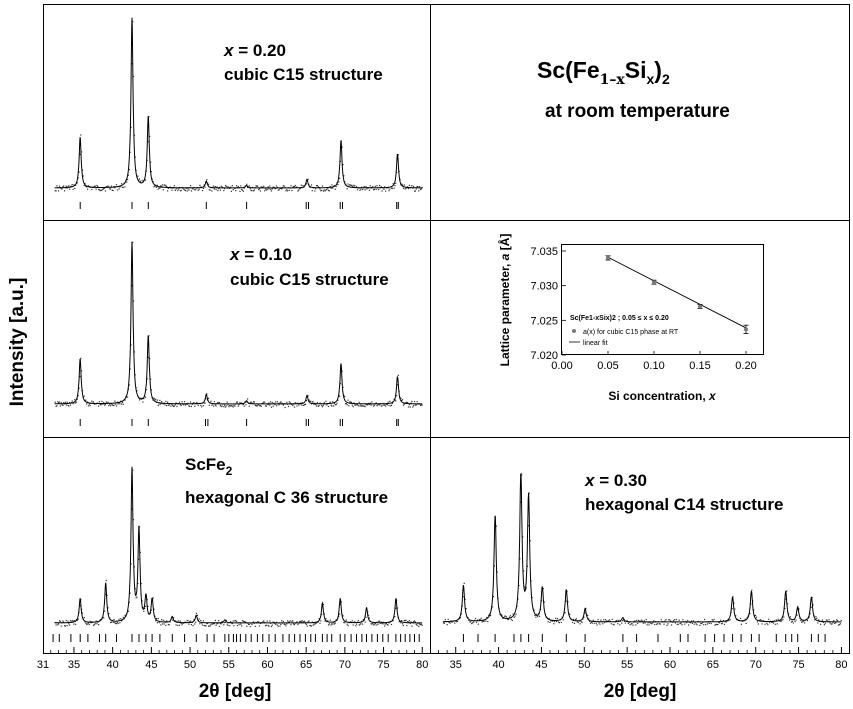  Describe the element at coordinates (205, 464) in the screenshot. I see `label-name: ScFe` at that location.